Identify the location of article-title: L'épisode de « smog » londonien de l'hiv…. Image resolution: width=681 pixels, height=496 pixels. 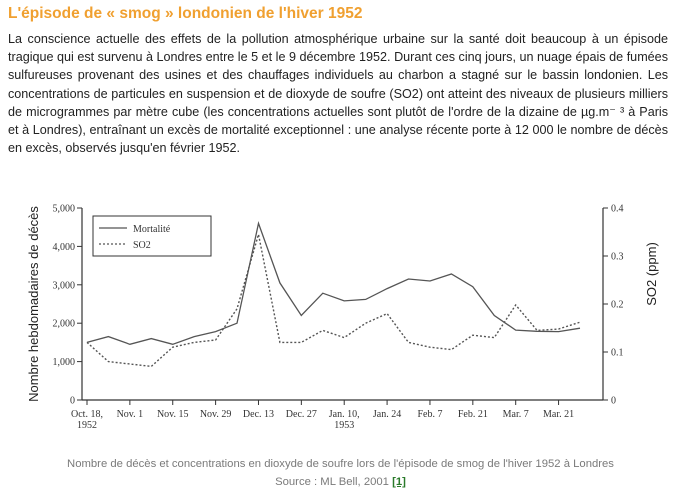
(185, 13).